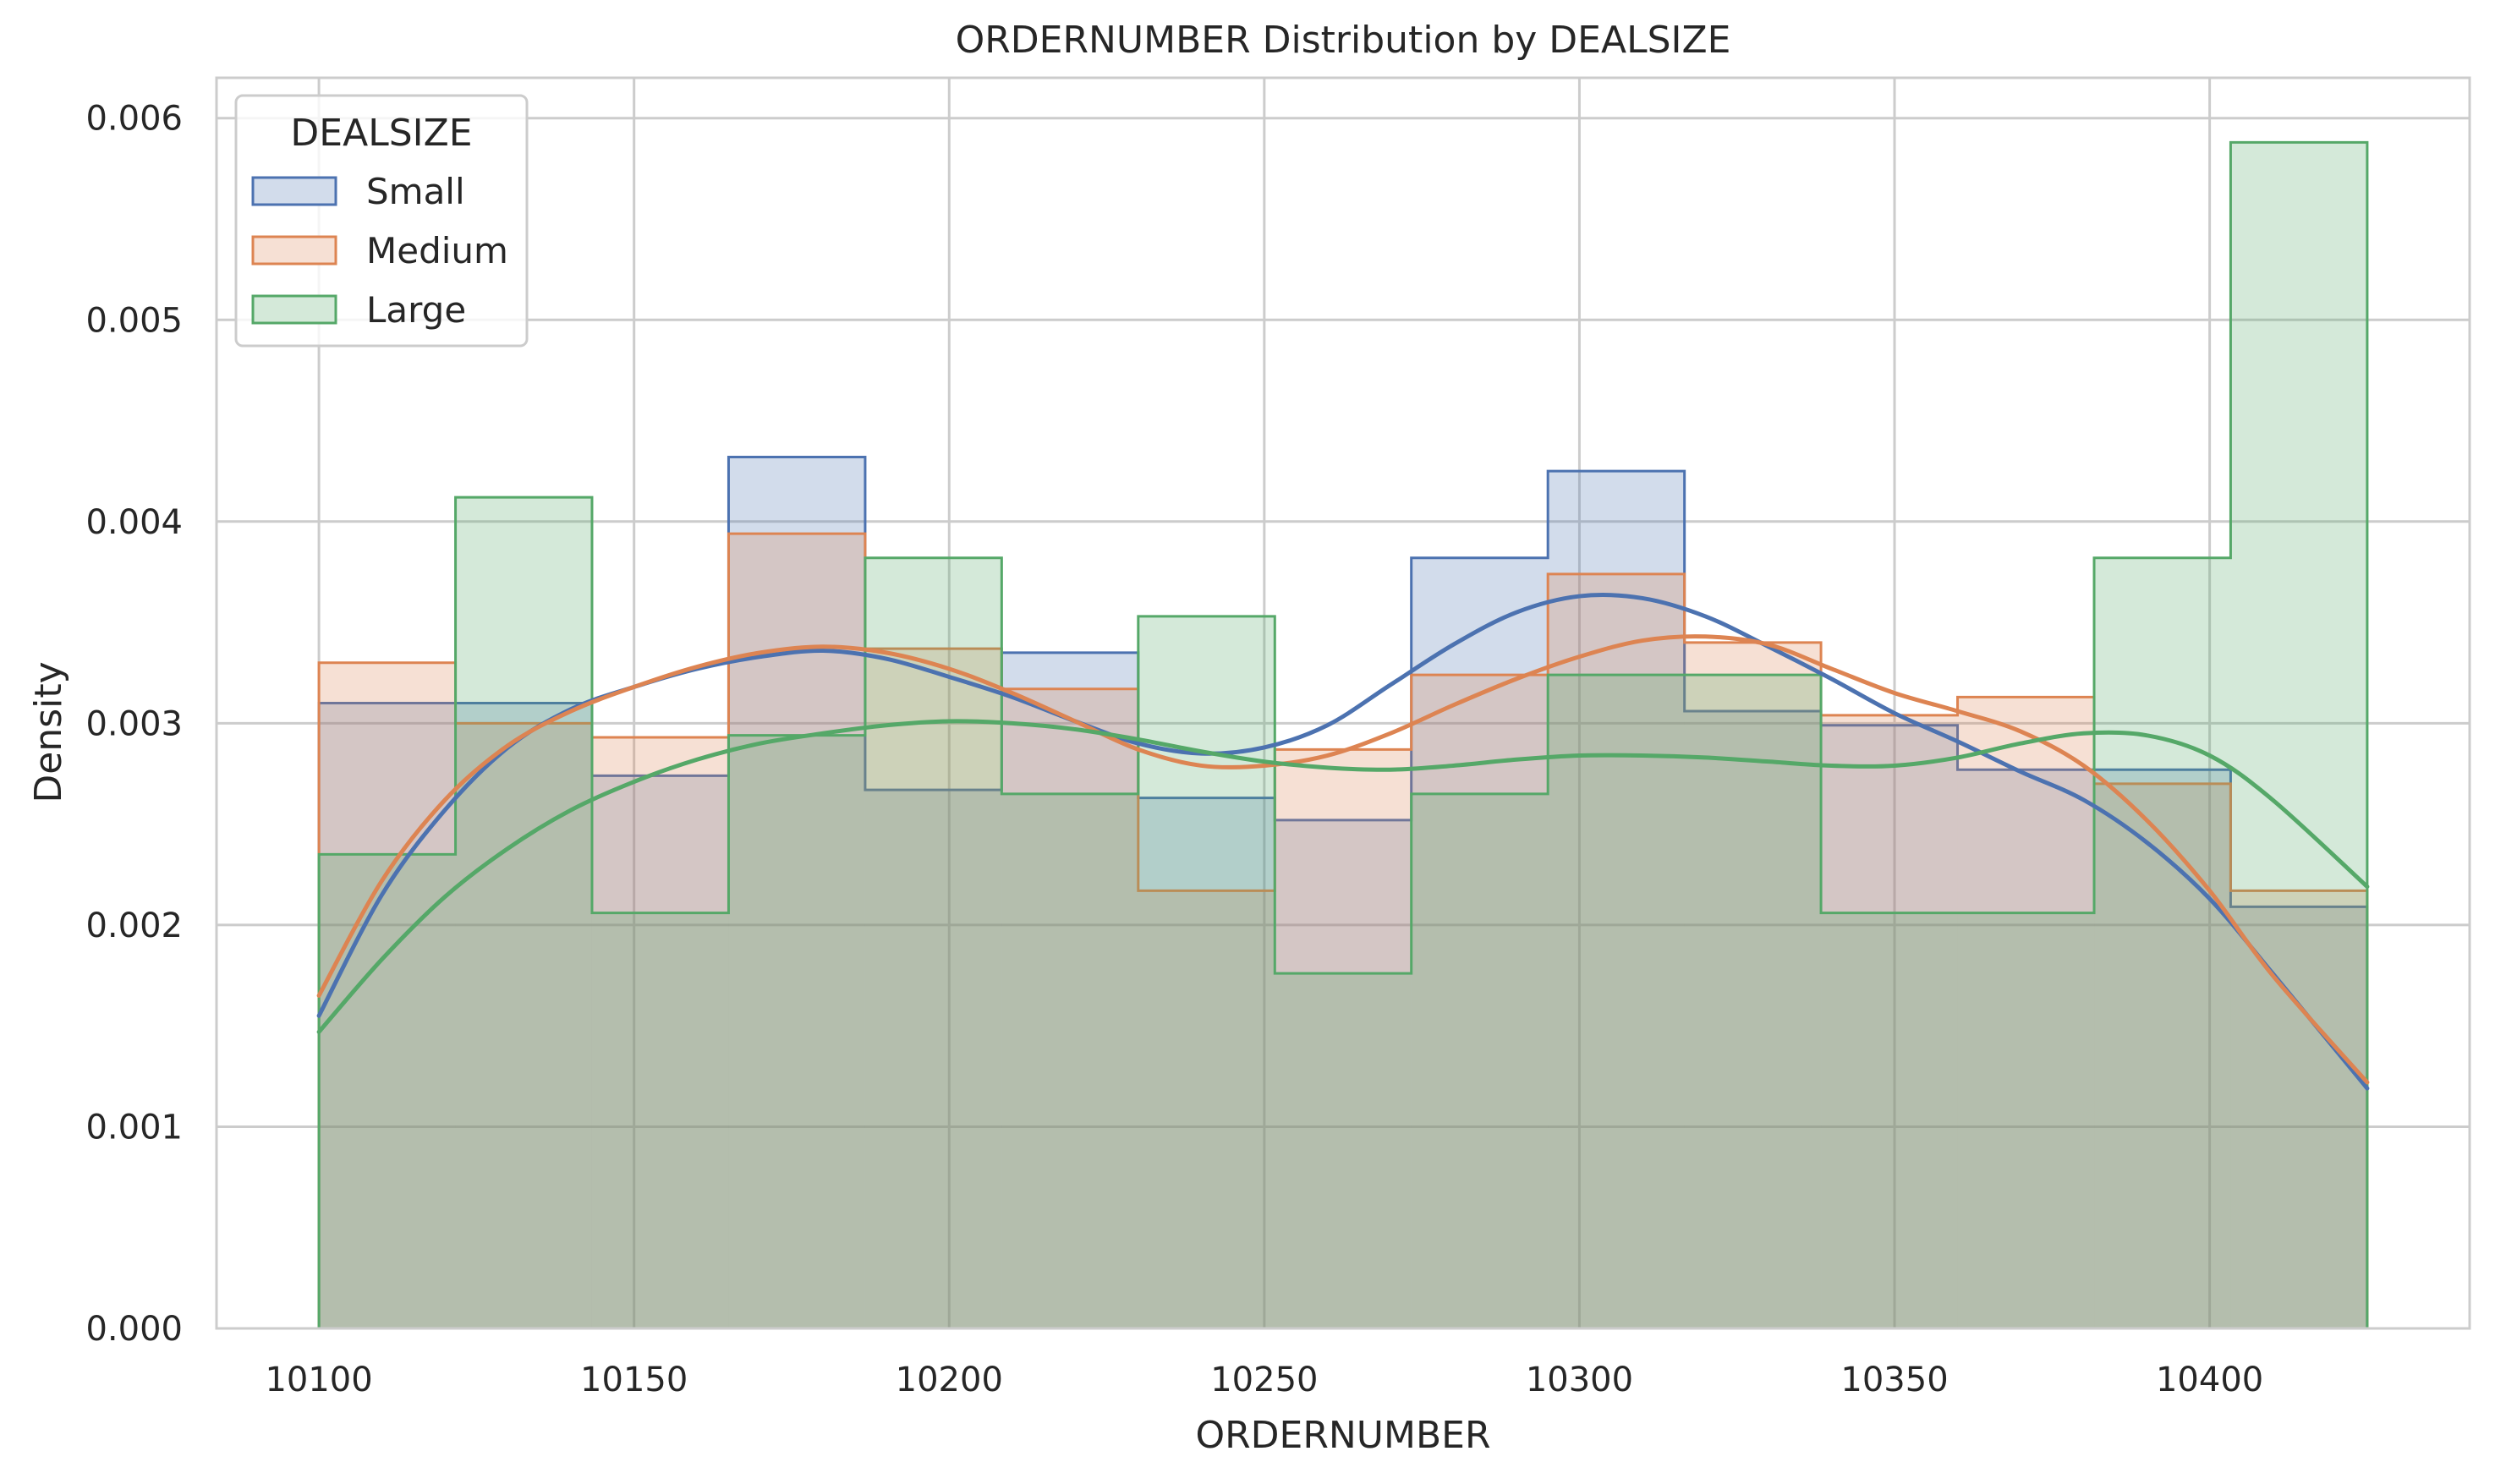 This screenshot has width=2495, height=1484. What do you see at coordinates (949, 1380) in the screenshot?
I see `x-tick-label: 10200` at bounding box center [949, 1380].